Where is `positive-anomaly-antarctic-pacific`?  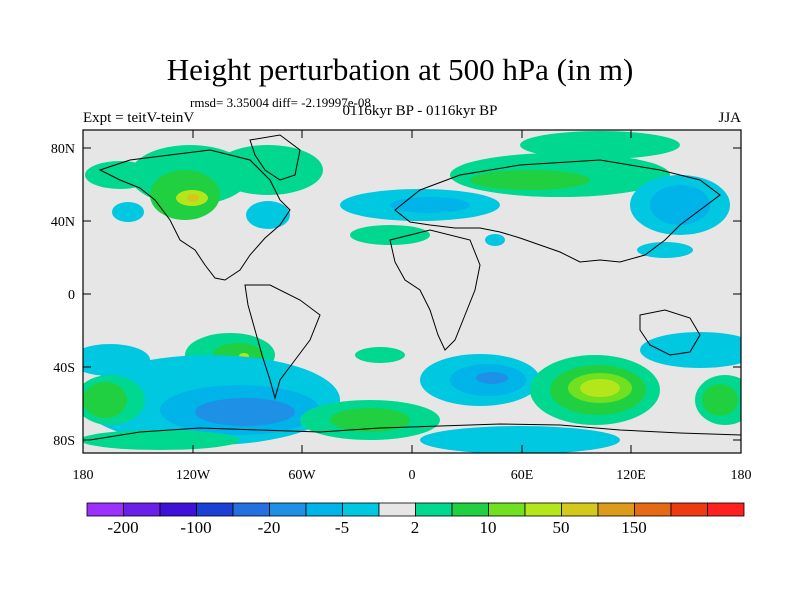
positive-anomaly-antarctic-pacific is located at coordinates (161, 440).